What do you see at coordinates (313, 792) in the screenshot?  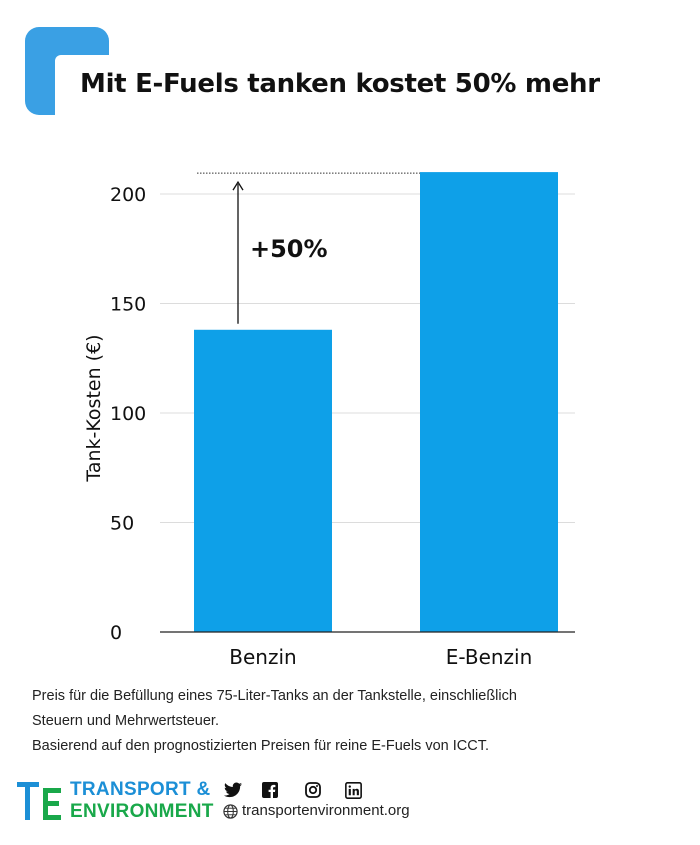 I see `instagram-icon` at bounding box center [313, 792].